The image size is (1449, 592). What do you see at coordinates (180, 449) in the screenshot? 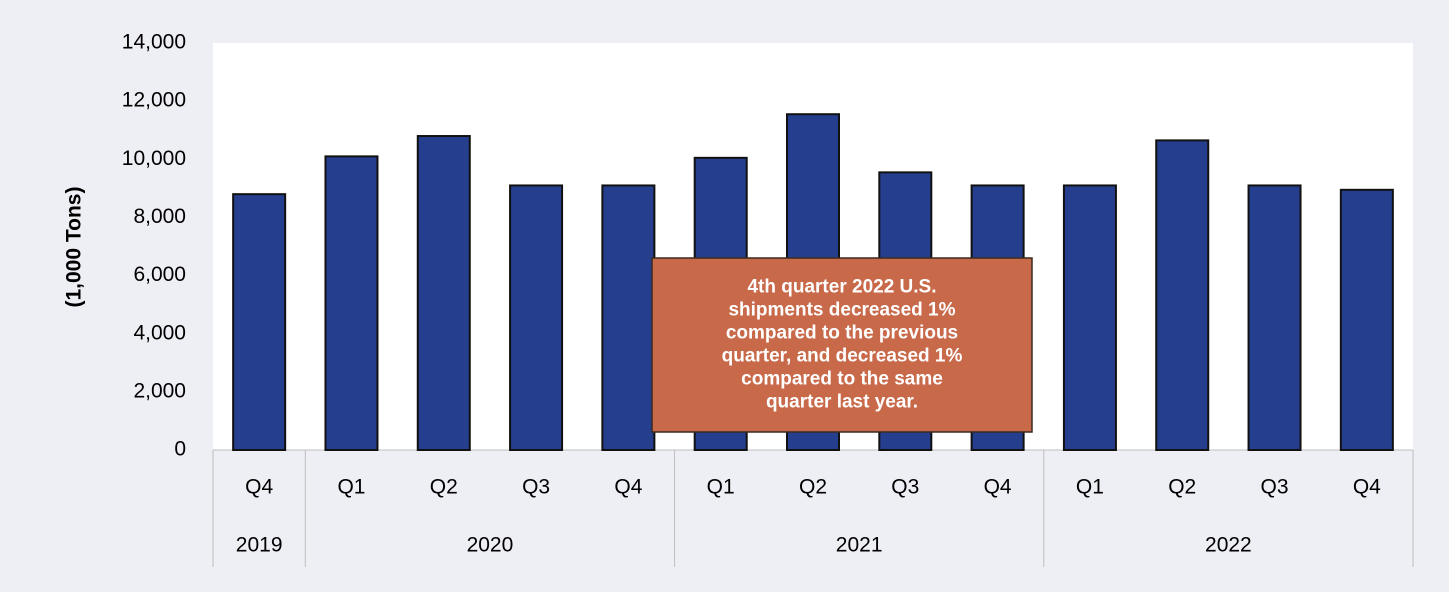
I see `y-tick-label: 0` at bounding box center [180, 449].